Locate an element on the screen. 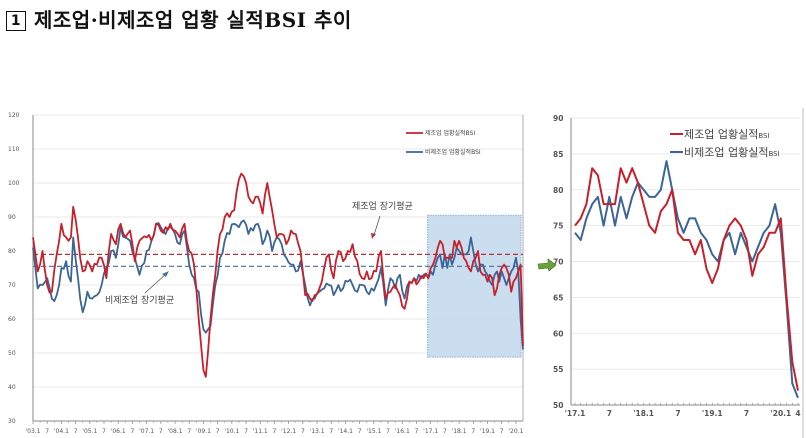 The image size is (806, 438). right-y-tick-label: 80 is located at coordinates (558, 190).